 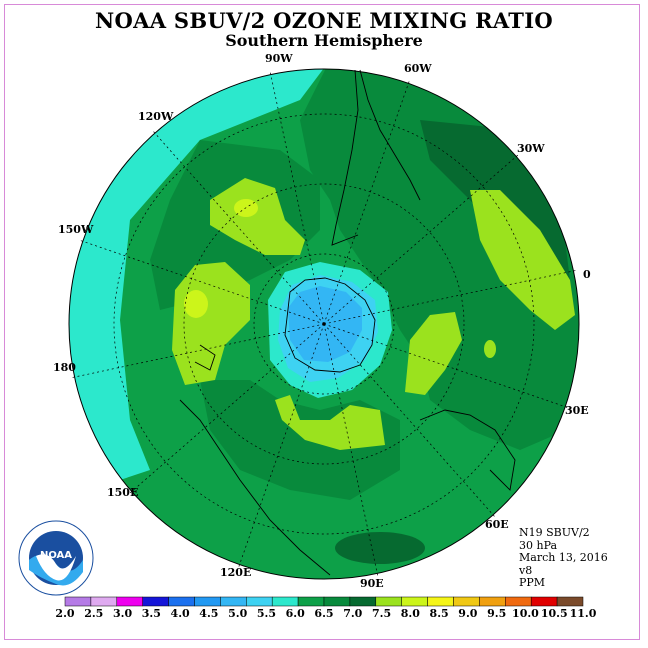 What do you see at coordinates (439, 613) in the screenshot?
I see `colorbar-tick-label: 8.5` at bounding box center [439, 613].